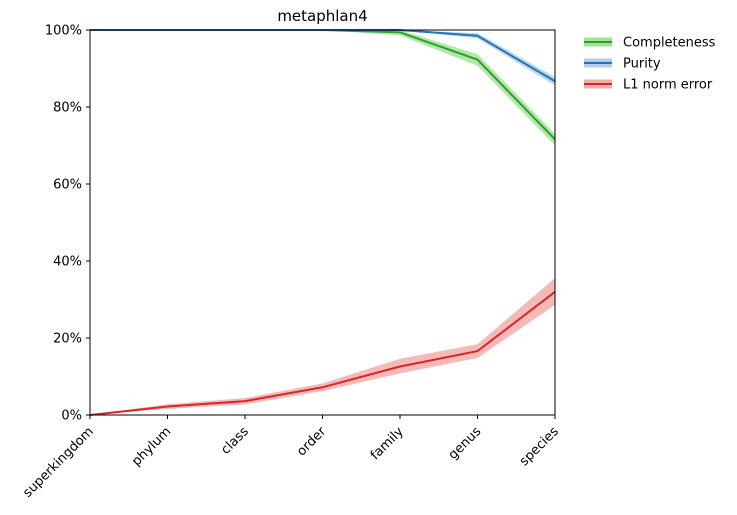  What do you see at coordinates (539, 446) in the screenshot?
I see `x-tick-label: species` at bounding box center [539, 446].